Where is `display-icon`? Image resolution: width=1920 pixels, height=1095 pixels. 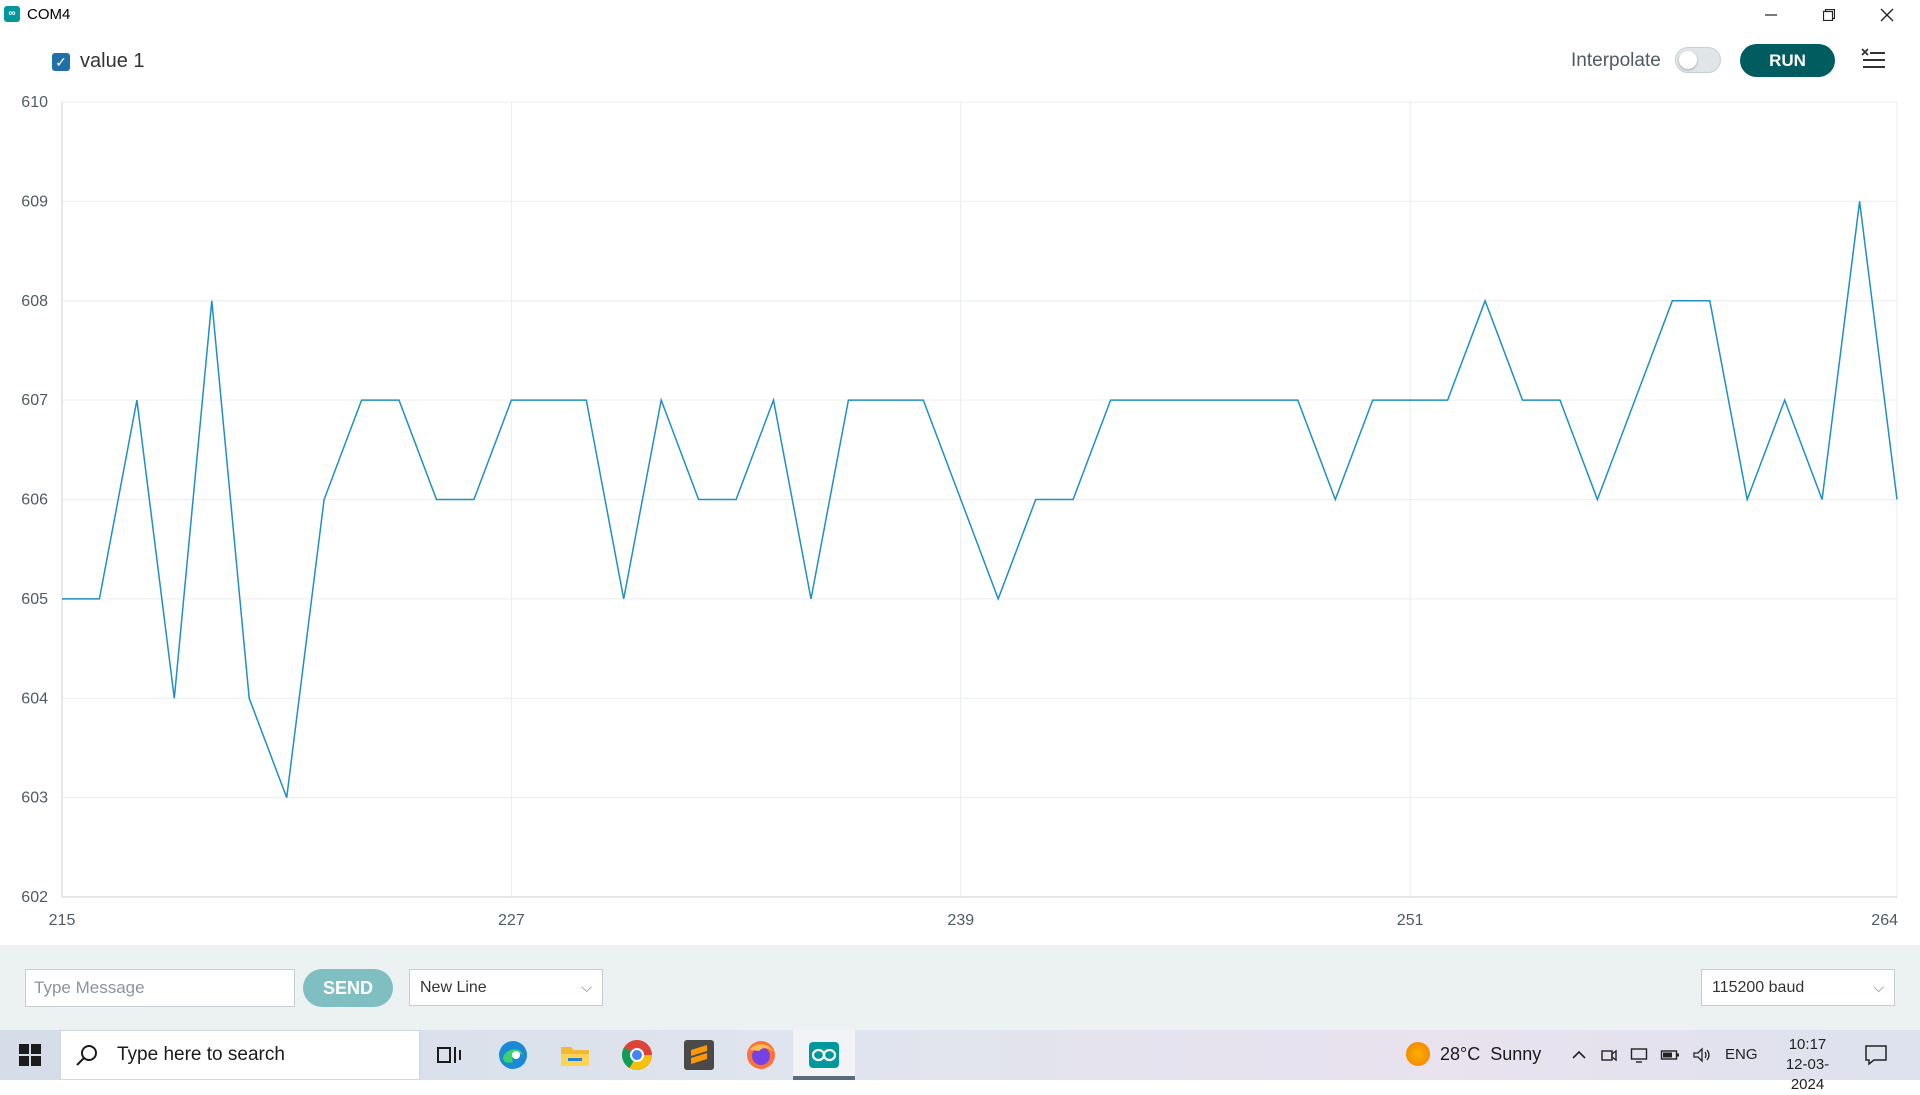
display-icon is located at coordinates (1639, 1055).